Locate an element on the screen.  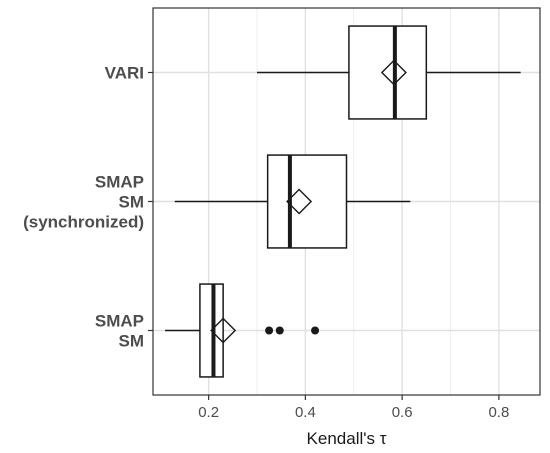
x-axis-title: Kendall's τ is located at coordinates (347, 438).